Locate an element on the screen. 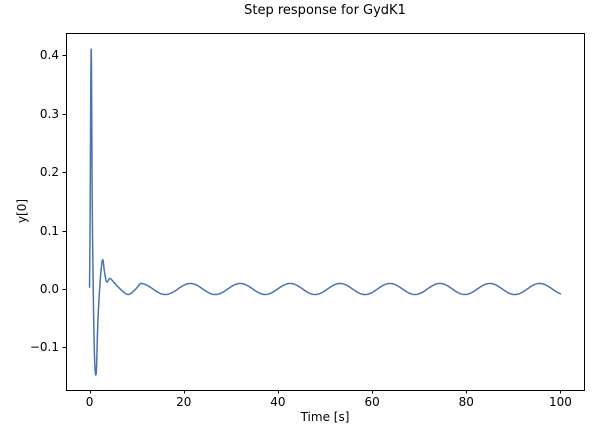 The image size is (602, 428). y-tick-label: −0.1 is located at coordinates (44, 347).